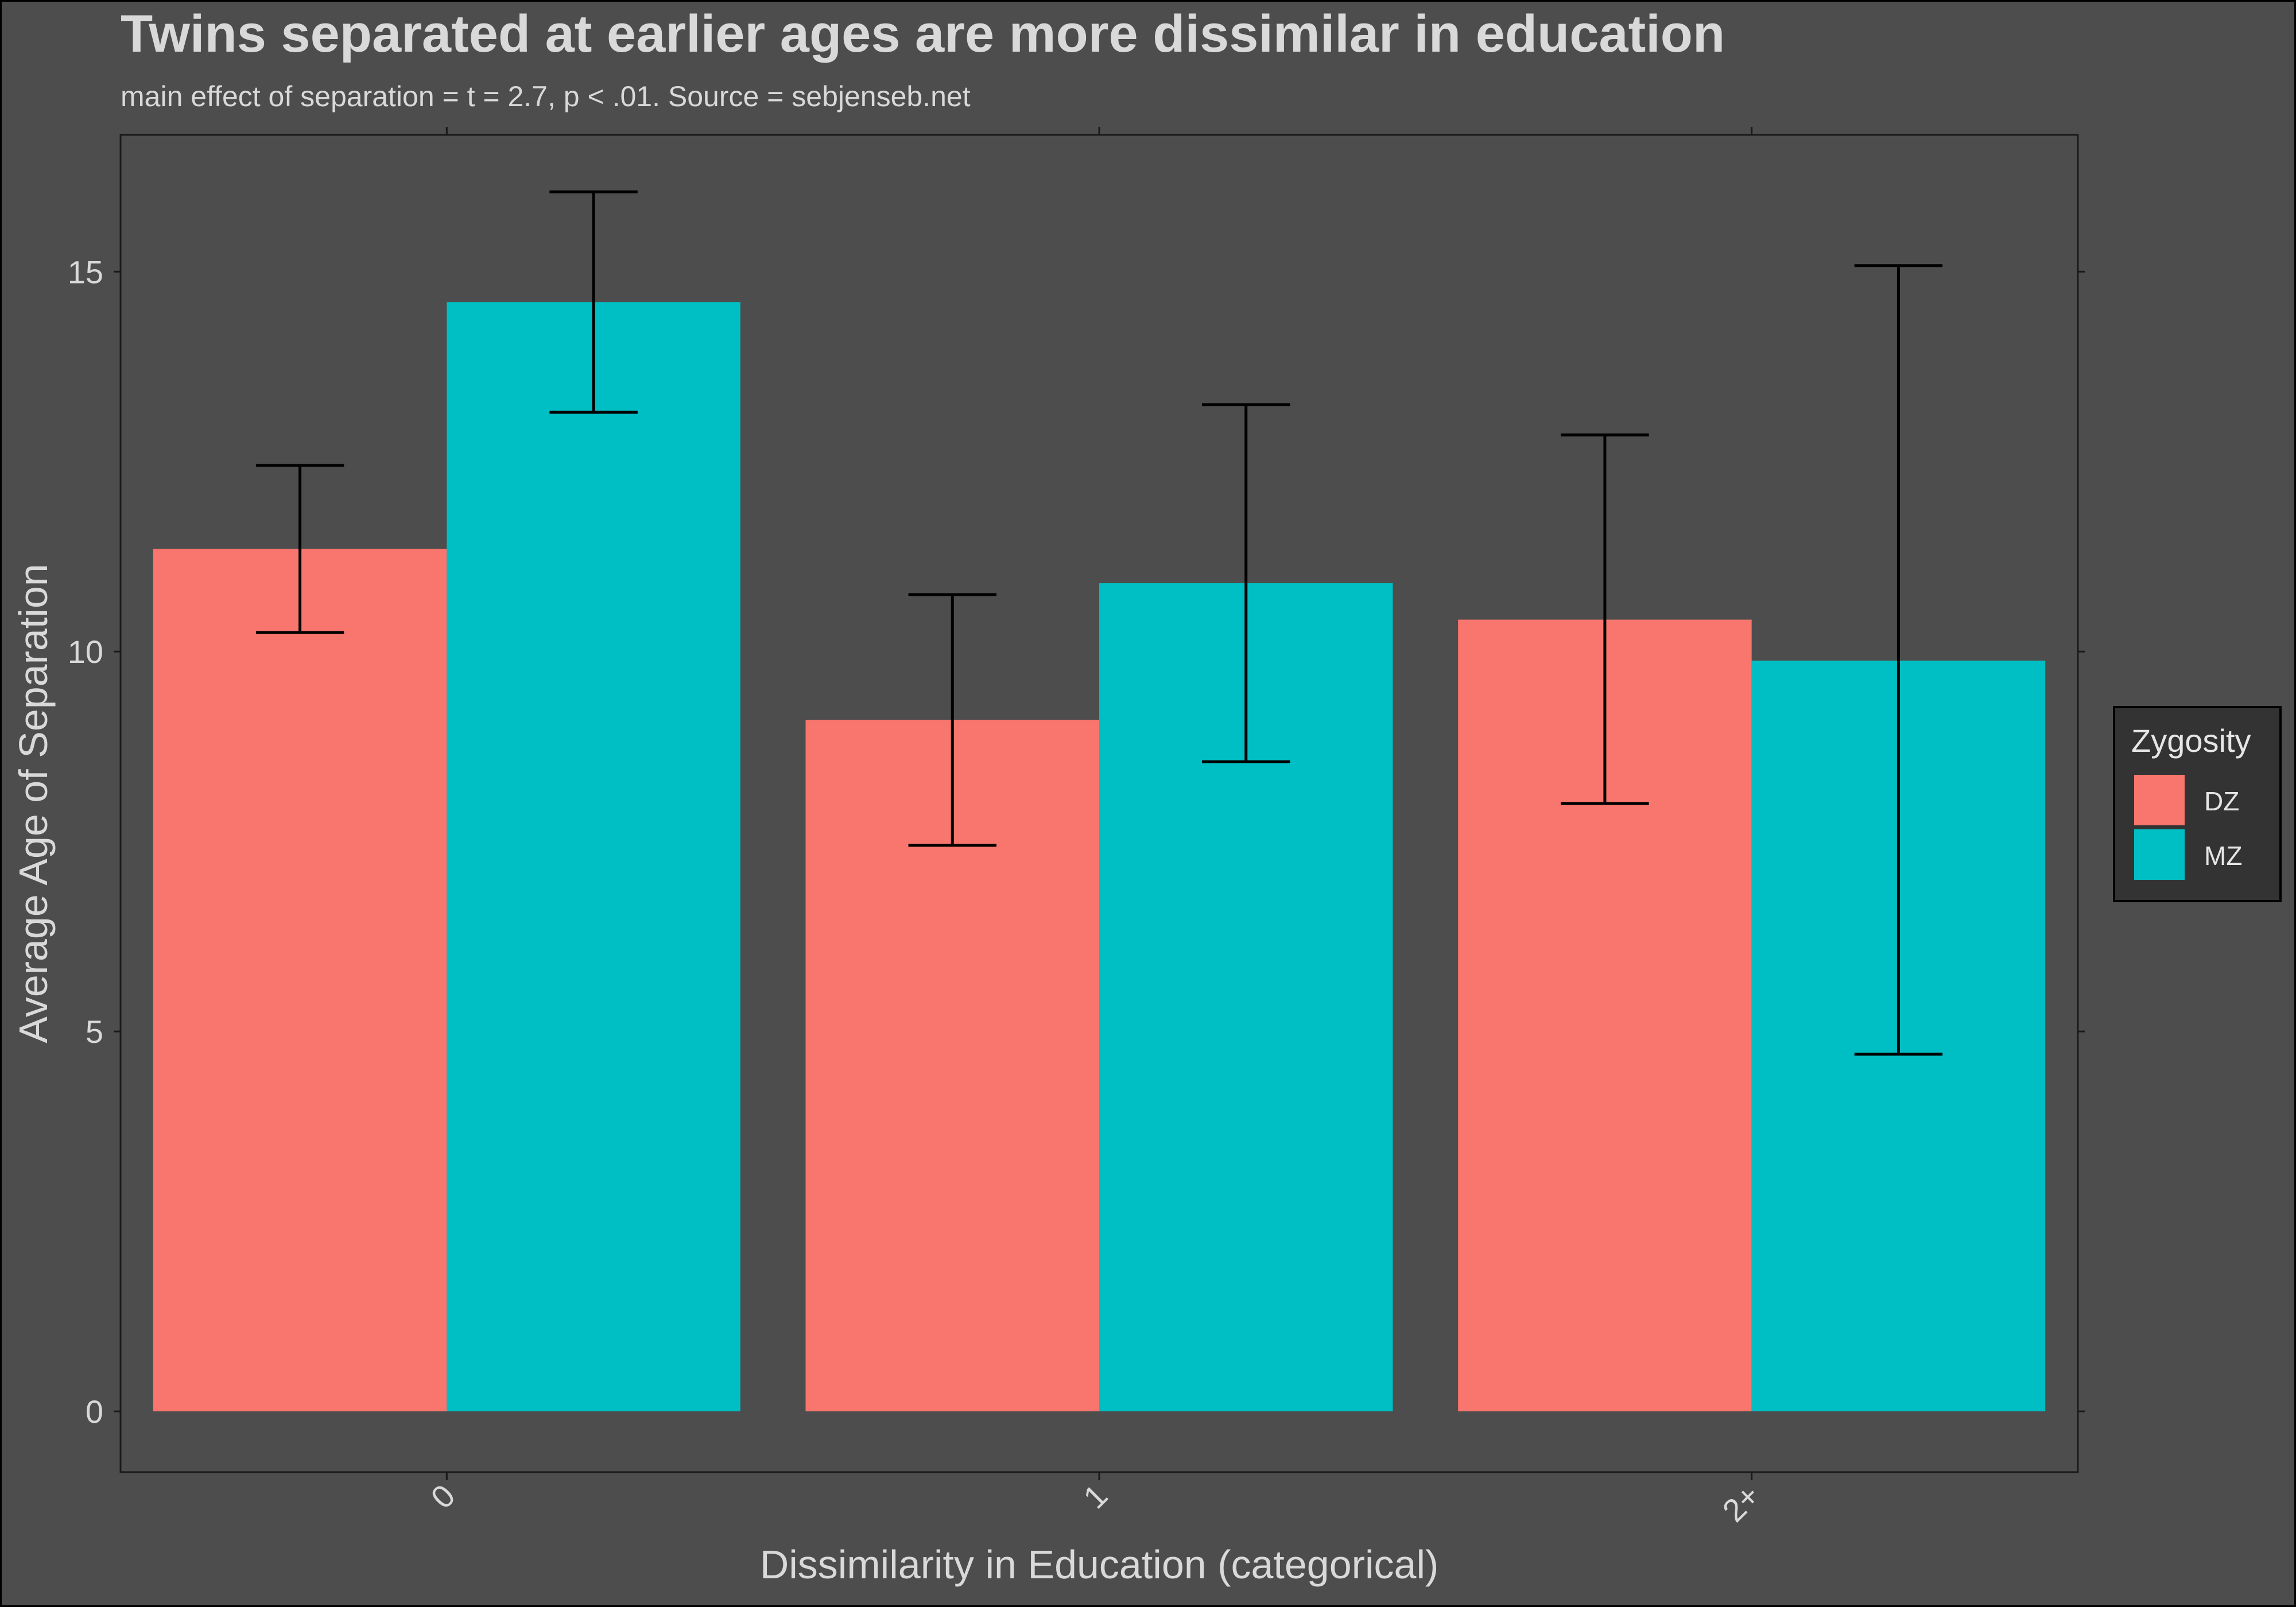  What do you see at coordinates (1095, 1496) in the screenshot?
I see `x-tick-label: 1` at bounding box center [1095, 1496].